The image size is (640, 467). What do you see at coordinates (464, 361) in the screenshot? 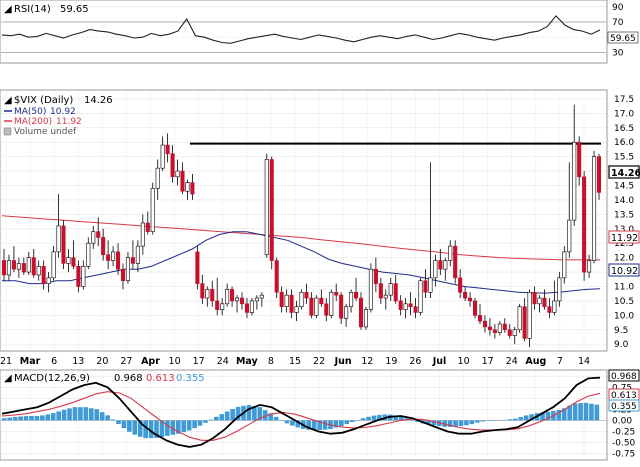
I see `date-tick-label: 10` at bounding box center [464, 361].